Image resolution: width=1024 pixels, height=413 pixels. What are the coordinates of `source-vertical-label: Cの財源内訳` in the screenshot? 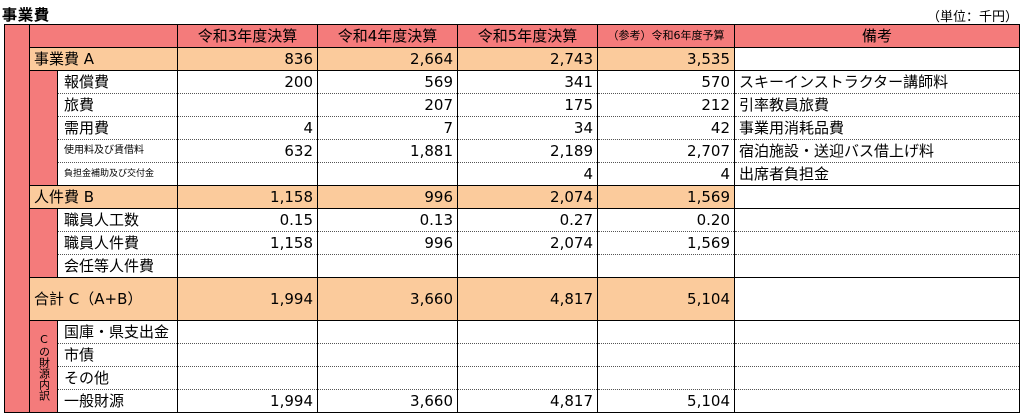 It's located at (43, 366).